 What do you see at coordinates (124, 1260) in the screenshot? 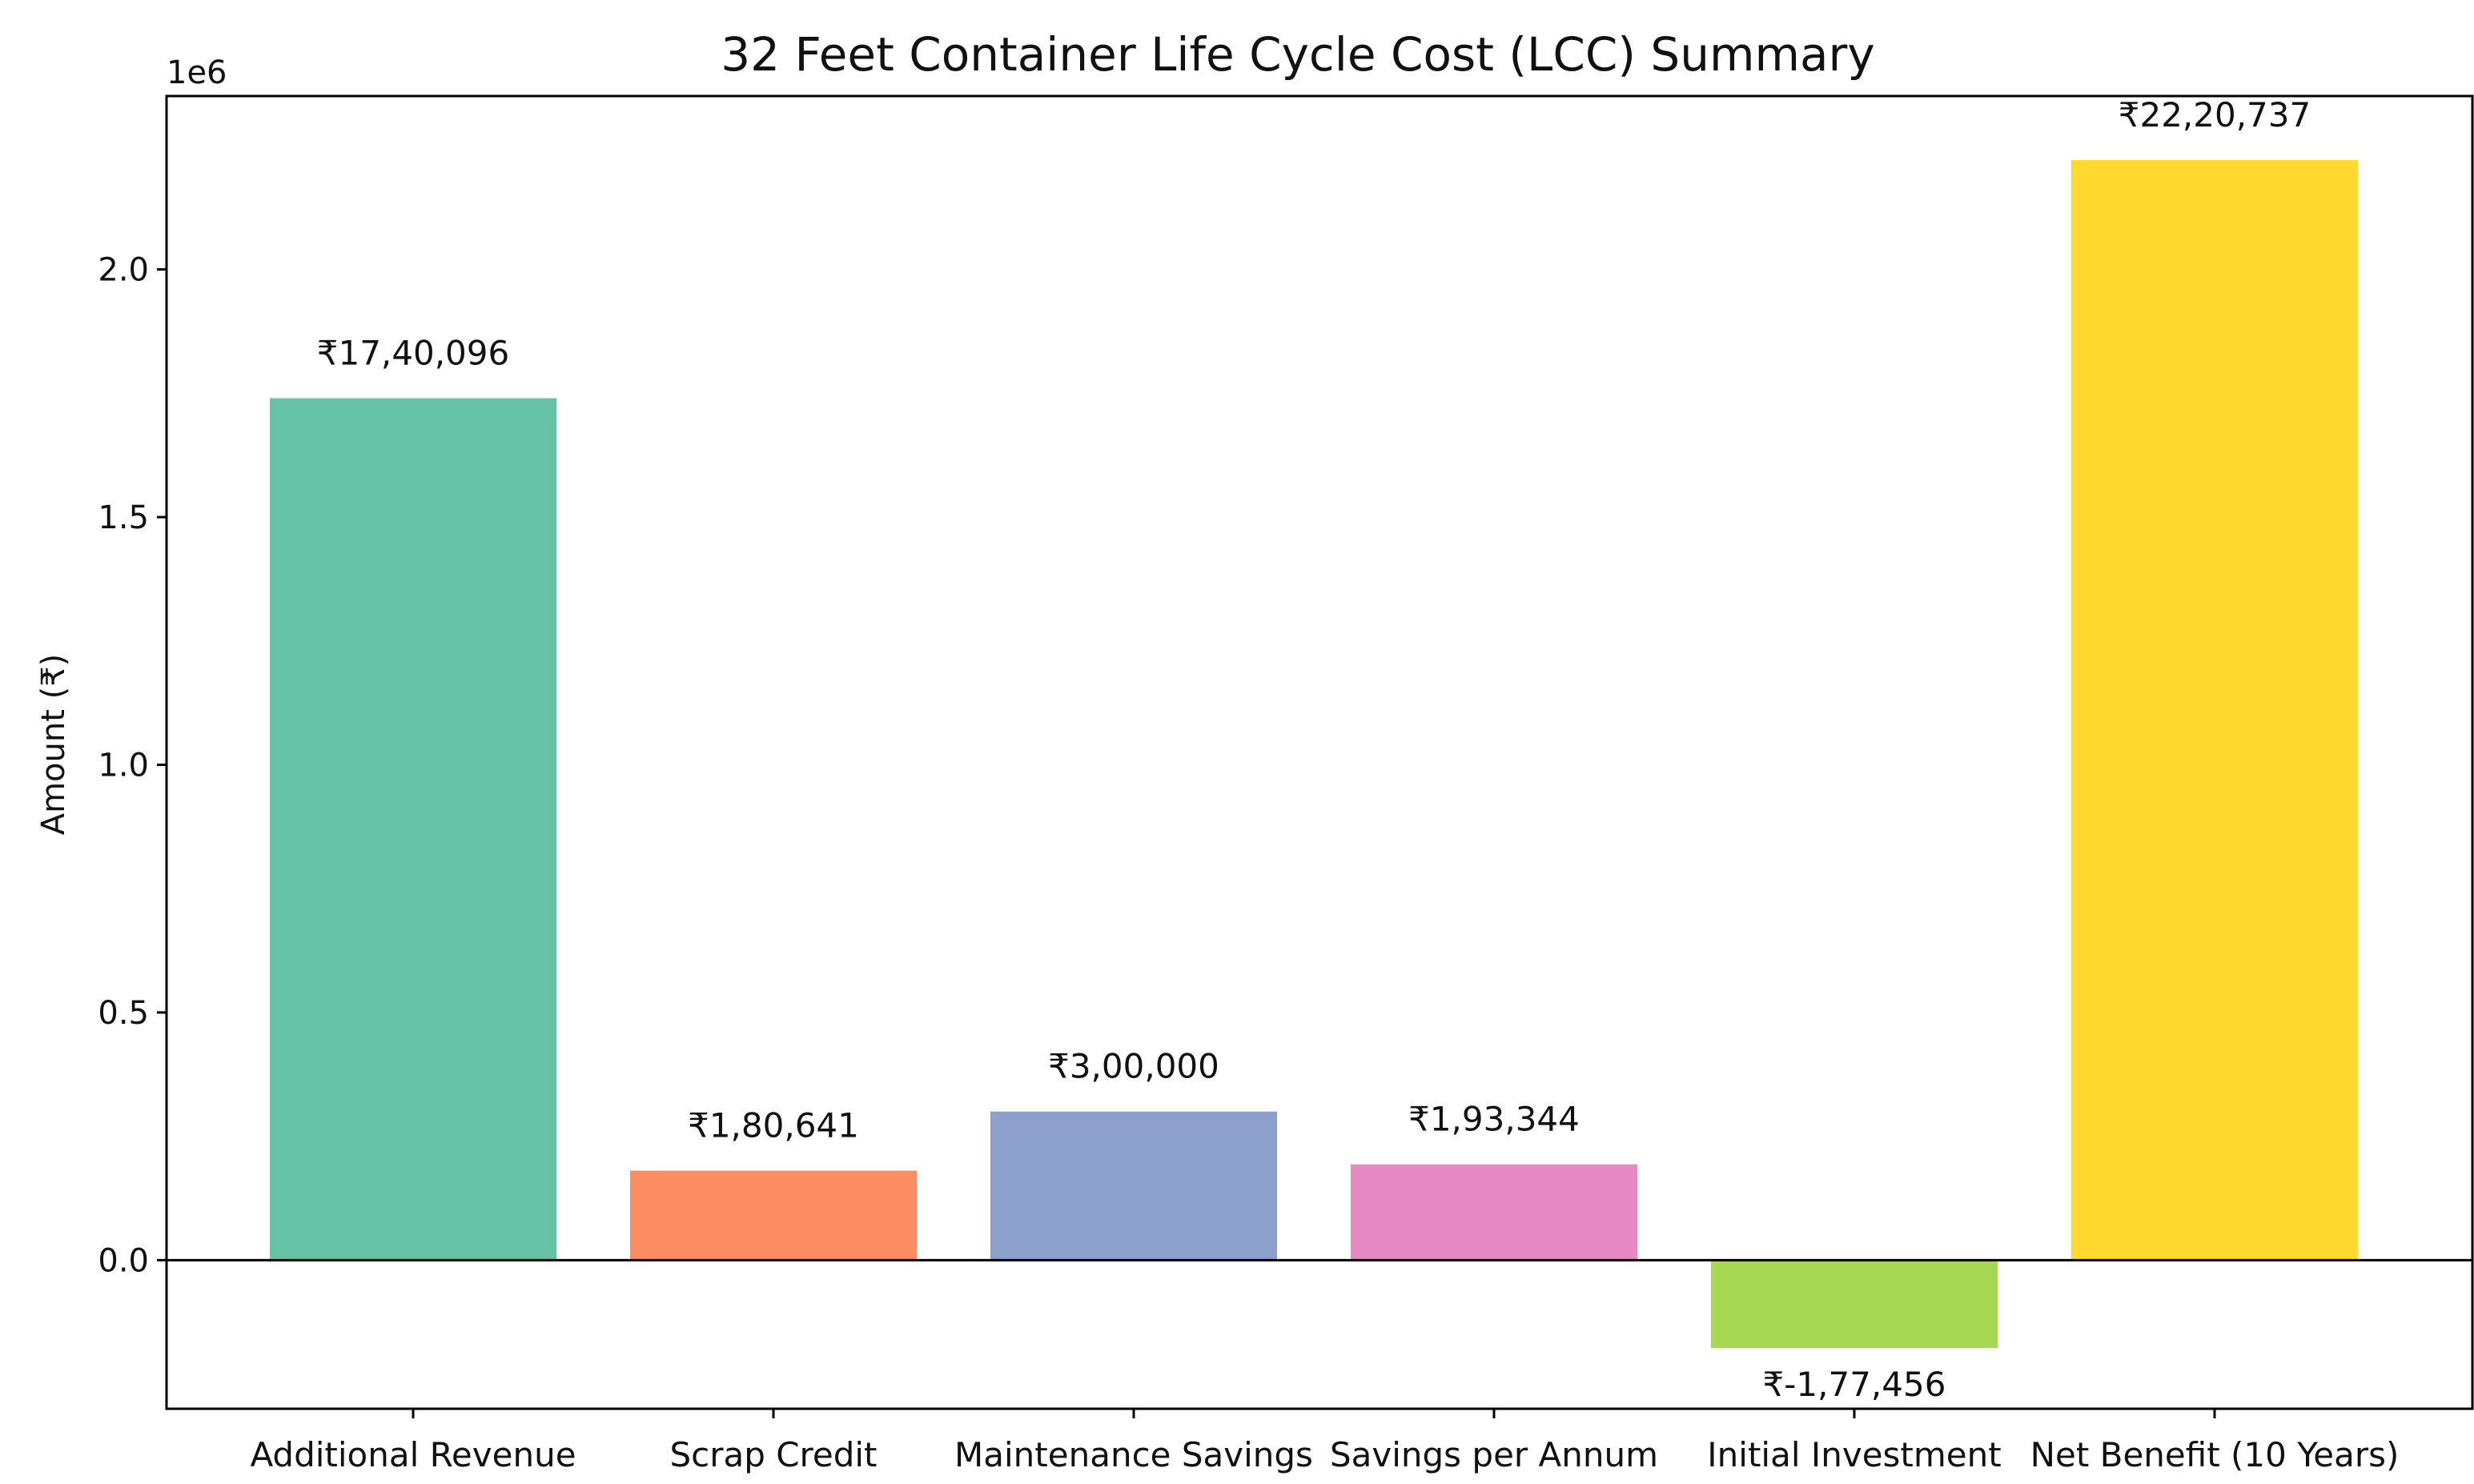
I see `y-tick-label: 0.0` at bounding box center [124, 1260].